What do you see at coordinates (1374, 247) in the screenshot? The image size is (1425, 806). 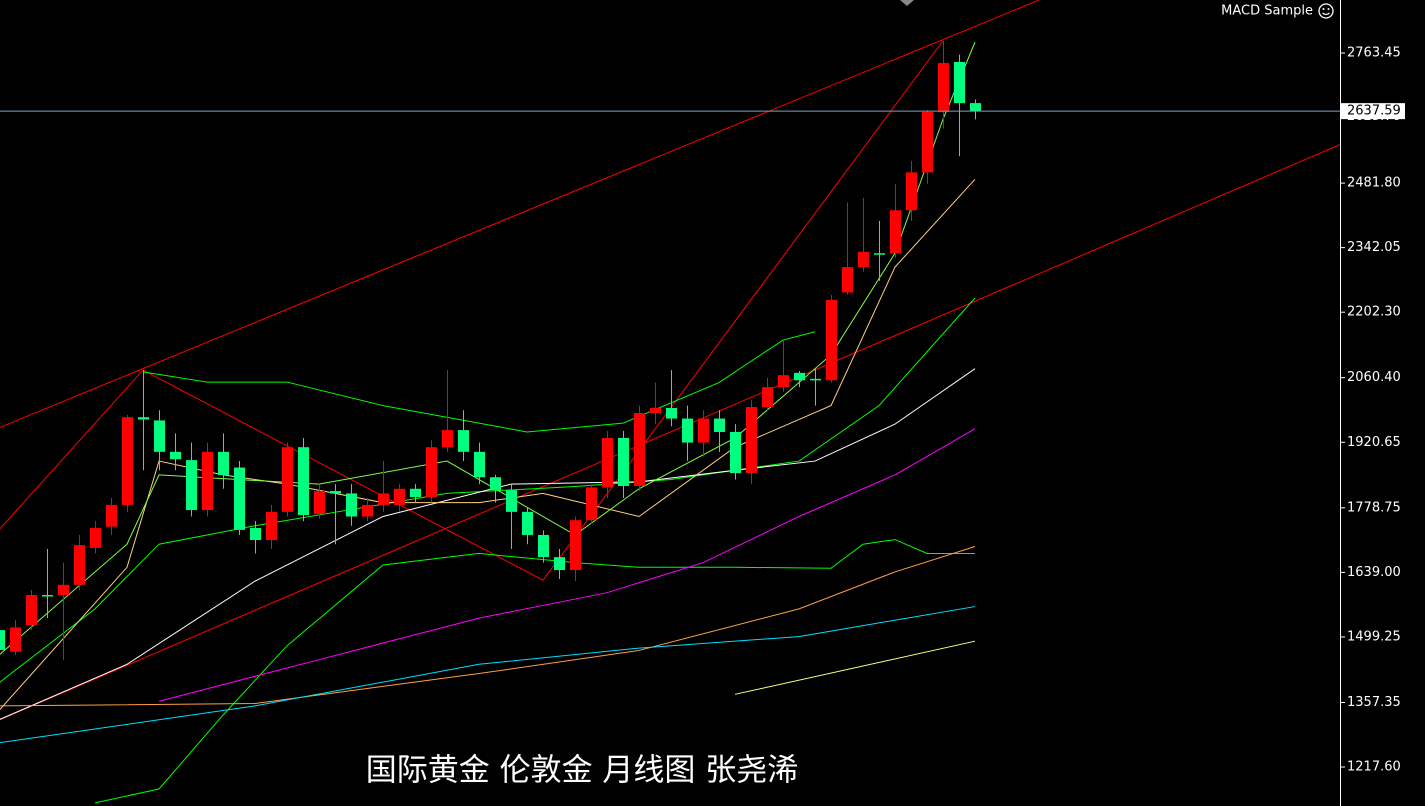 I see `y-tick-label: 2342.05` at bounding box center [1374, 247].